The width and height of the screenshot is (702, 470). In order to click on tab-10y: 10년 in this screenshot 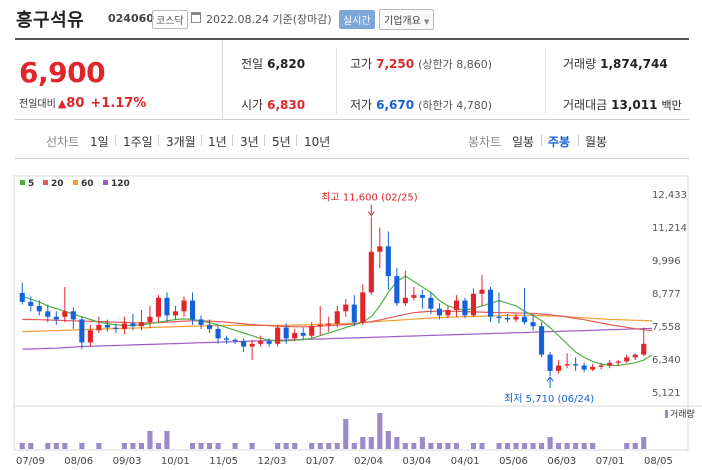, I will do `click(317, 142)`.